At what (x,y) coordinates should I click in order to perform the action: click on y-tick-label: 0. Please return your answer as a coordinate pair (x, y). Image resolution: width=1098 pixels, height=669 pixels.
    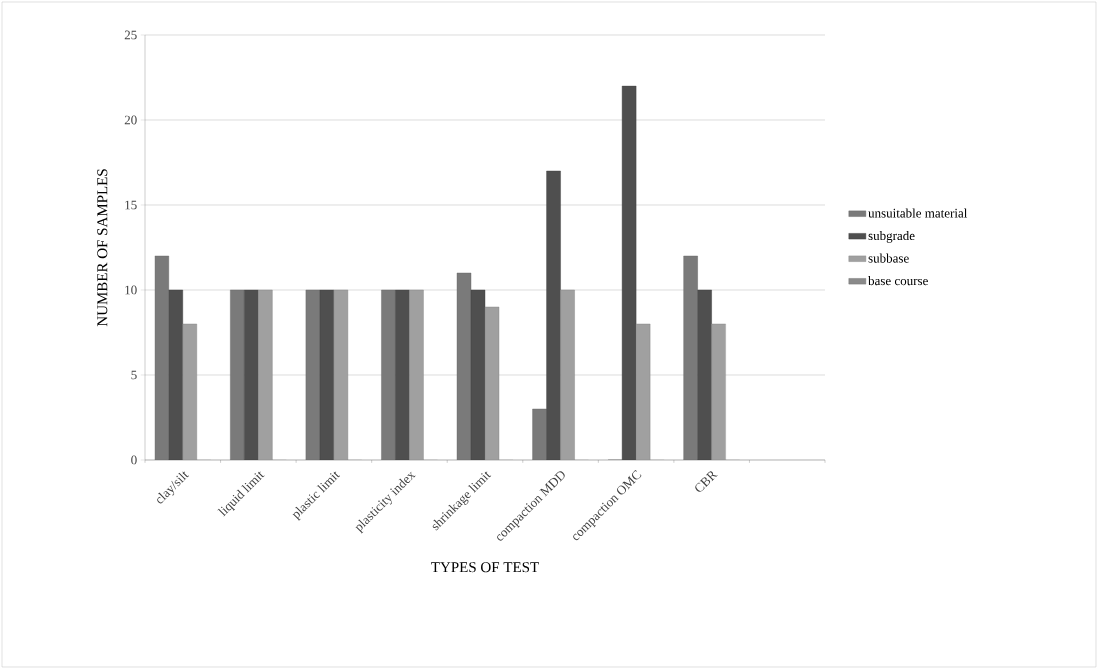
    Looking at the image, I should click on (134, 460).